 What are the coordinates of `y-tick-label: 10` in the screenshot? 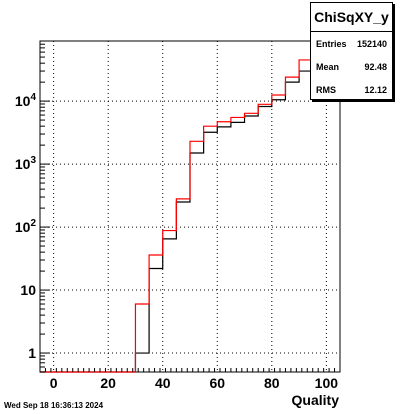 It's located at (28, 290).